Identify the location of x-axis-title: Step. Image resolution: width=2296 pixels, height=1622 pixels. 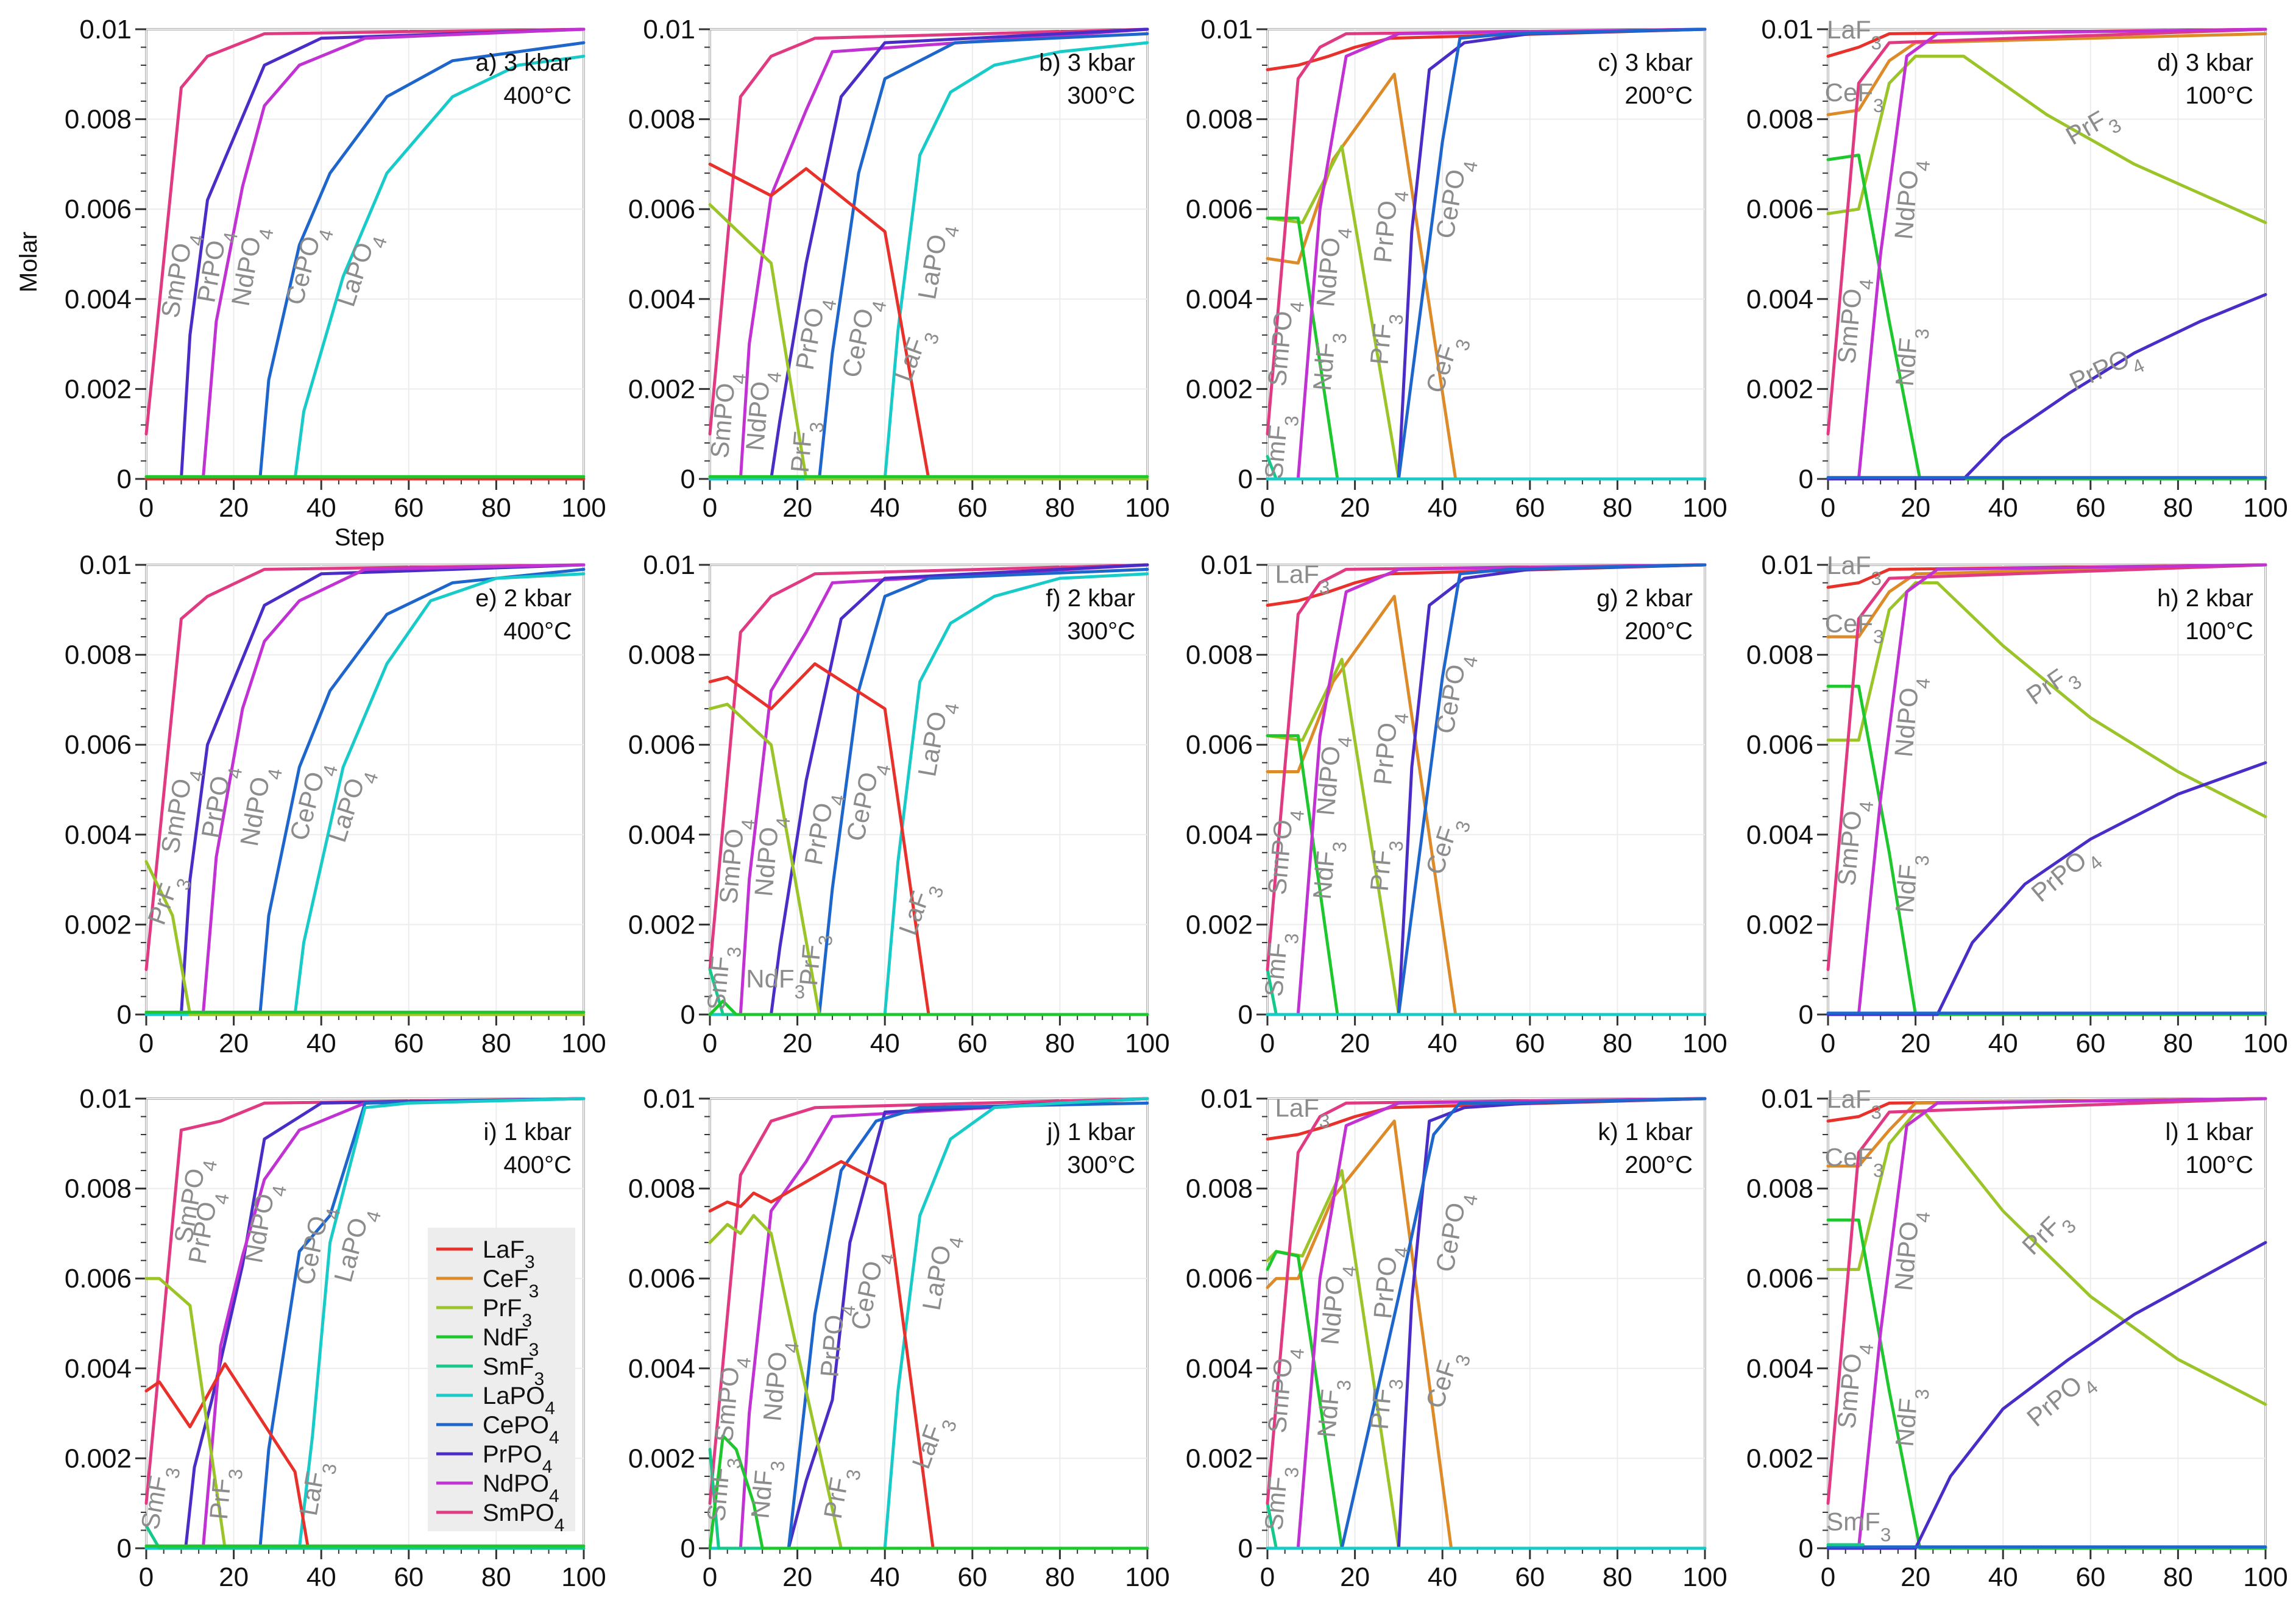
(359, 537).